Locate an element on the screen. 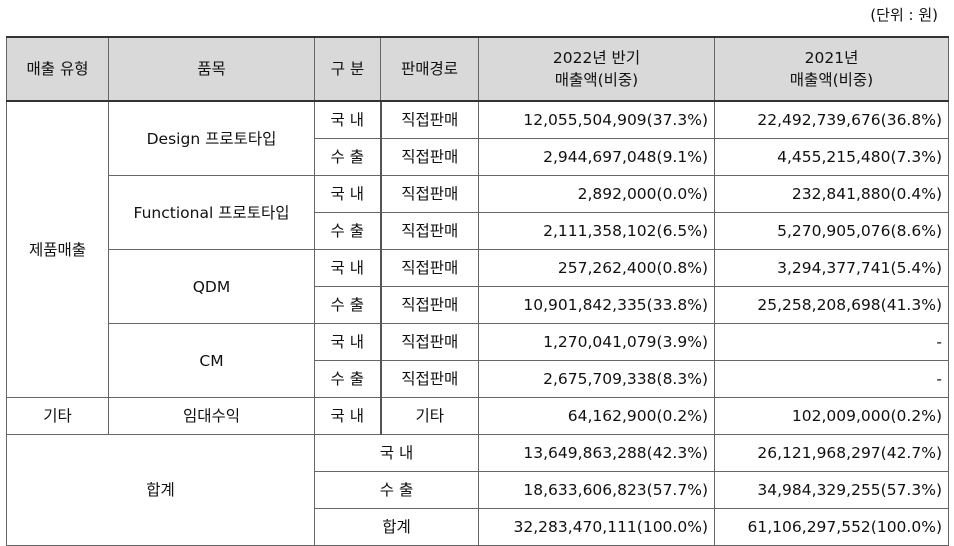 This screenshot has width=954, height=546. value-2021: 3,294,377,741(5.4%) is located at coordinates (831, 268).